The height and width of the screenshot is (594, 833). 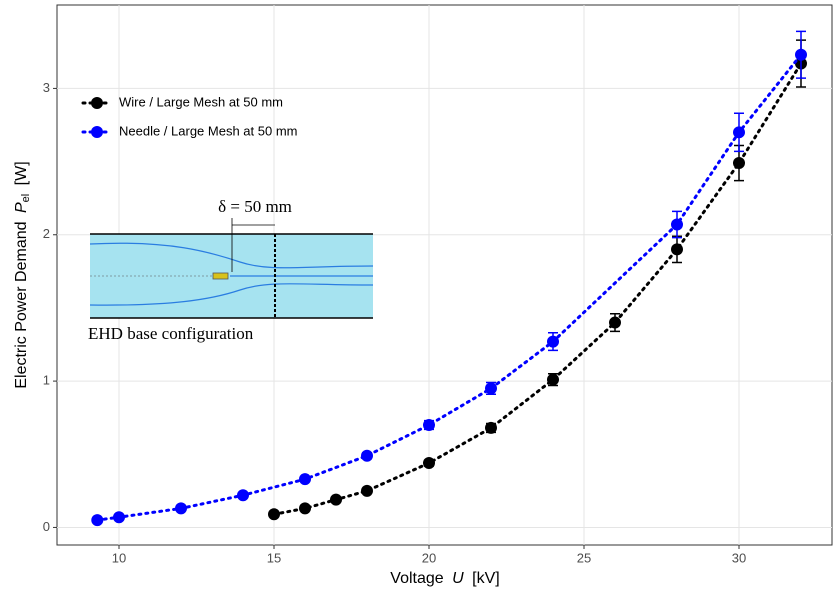 What do you see at coordinates (220, 276) in the screenshot?
I see `needle` at bounding box center [220, 276].